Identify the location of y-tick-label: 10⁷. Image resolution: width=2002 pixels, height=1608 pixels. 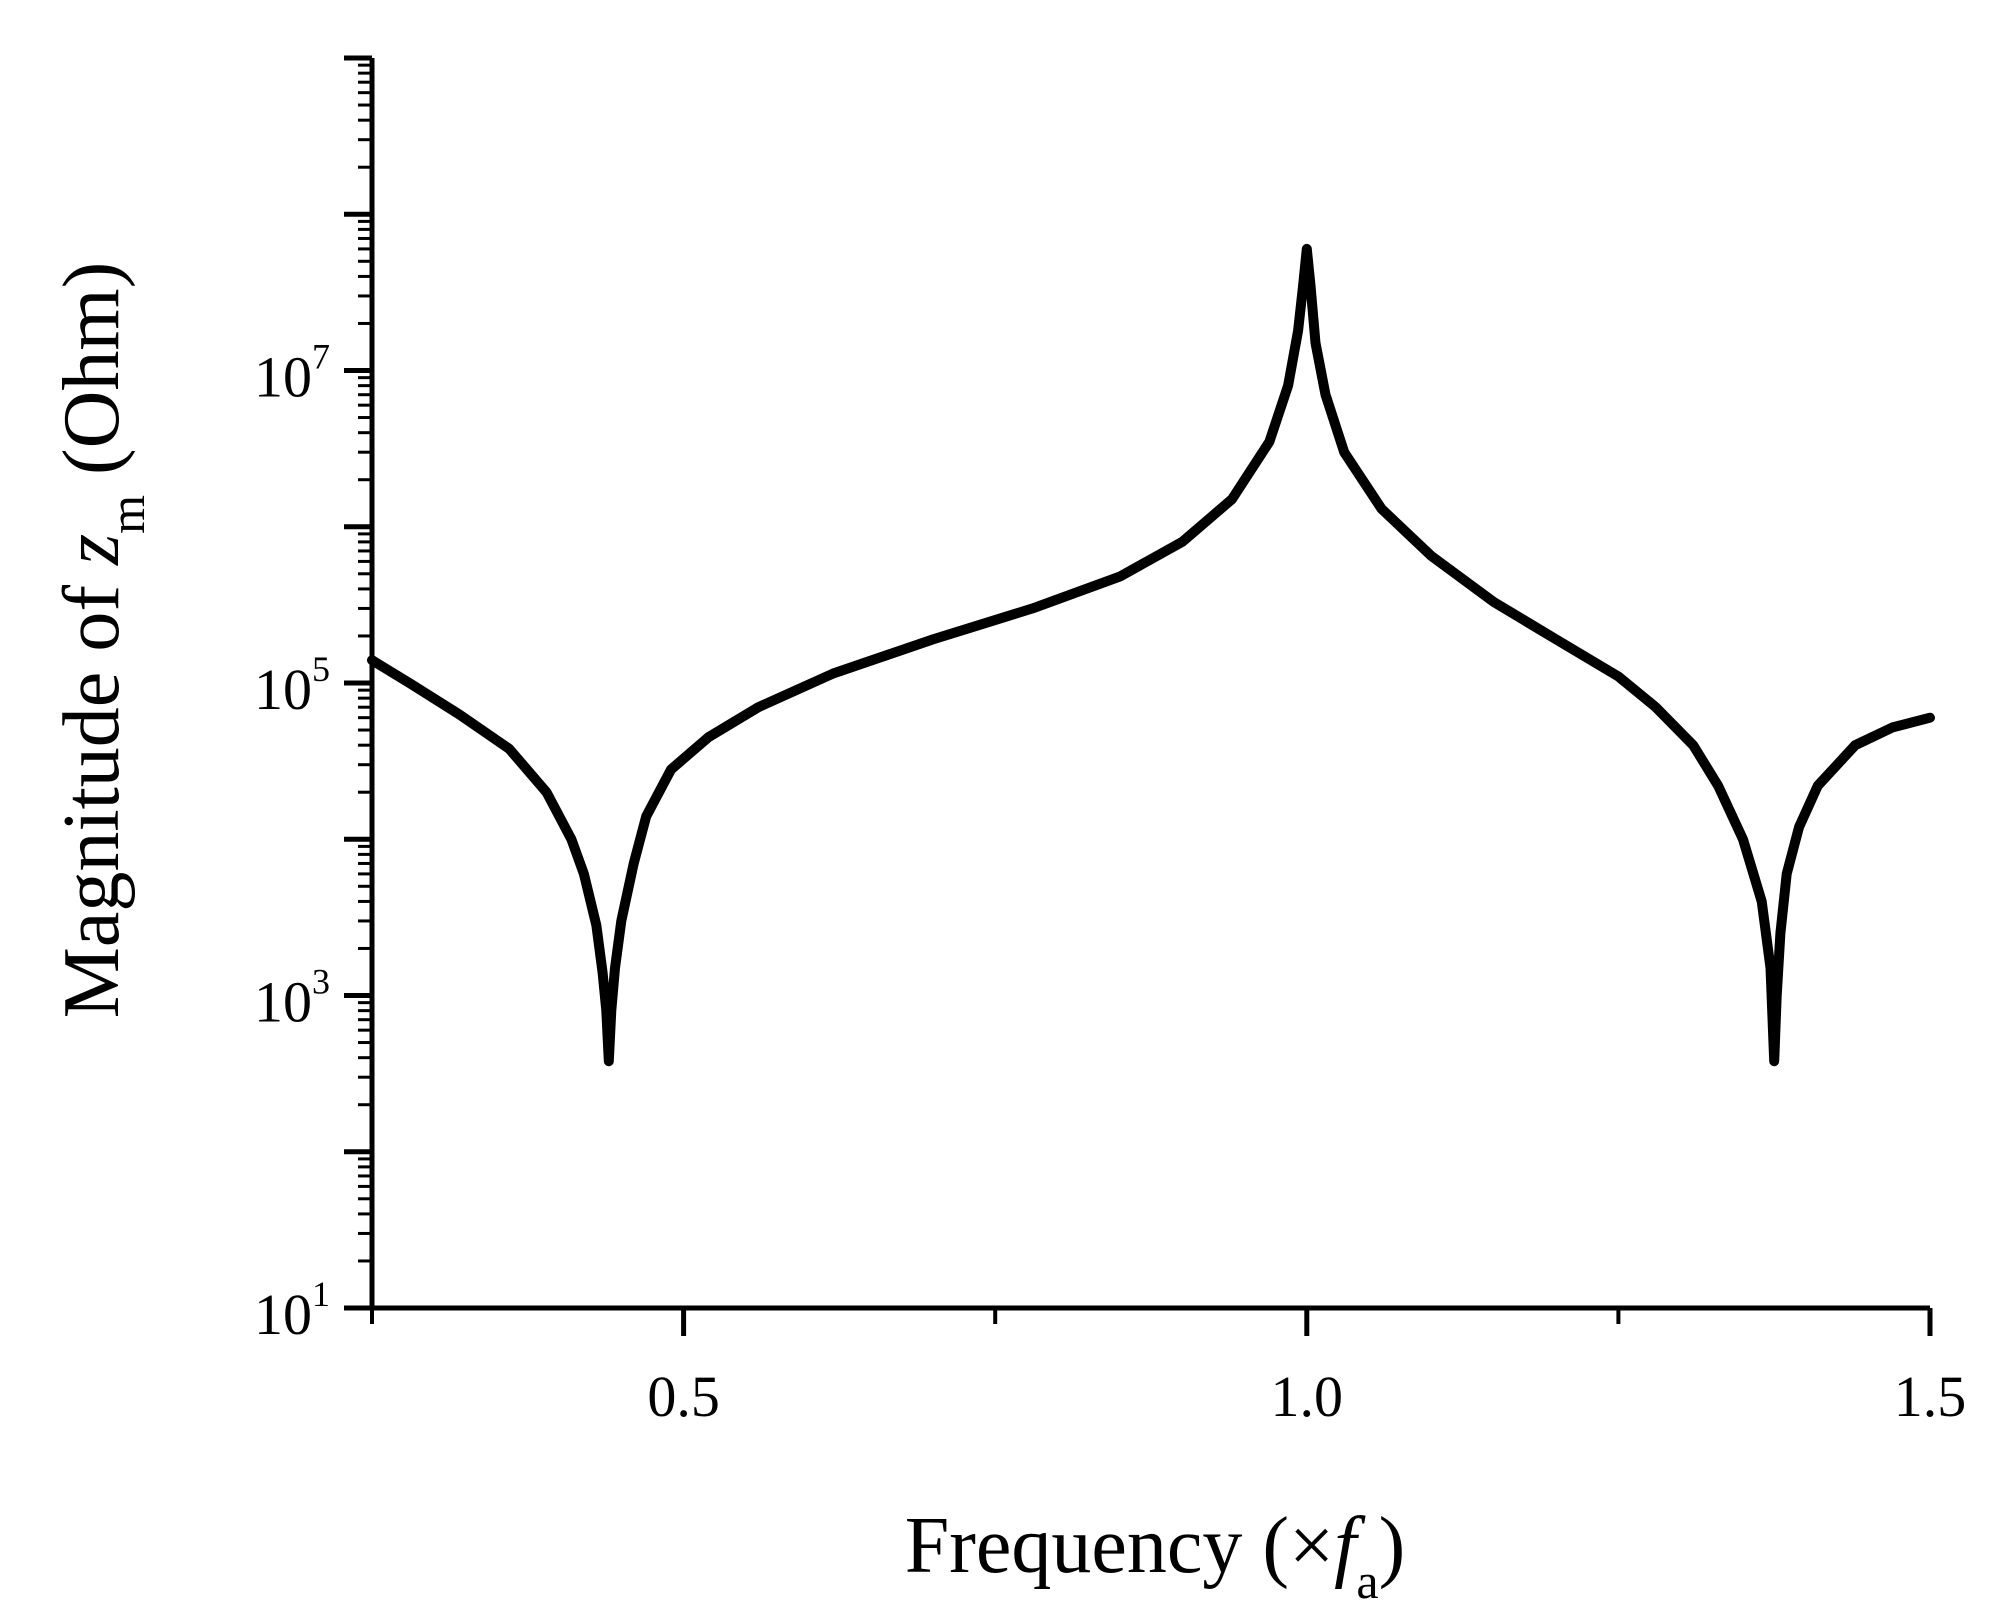
(292, 373).